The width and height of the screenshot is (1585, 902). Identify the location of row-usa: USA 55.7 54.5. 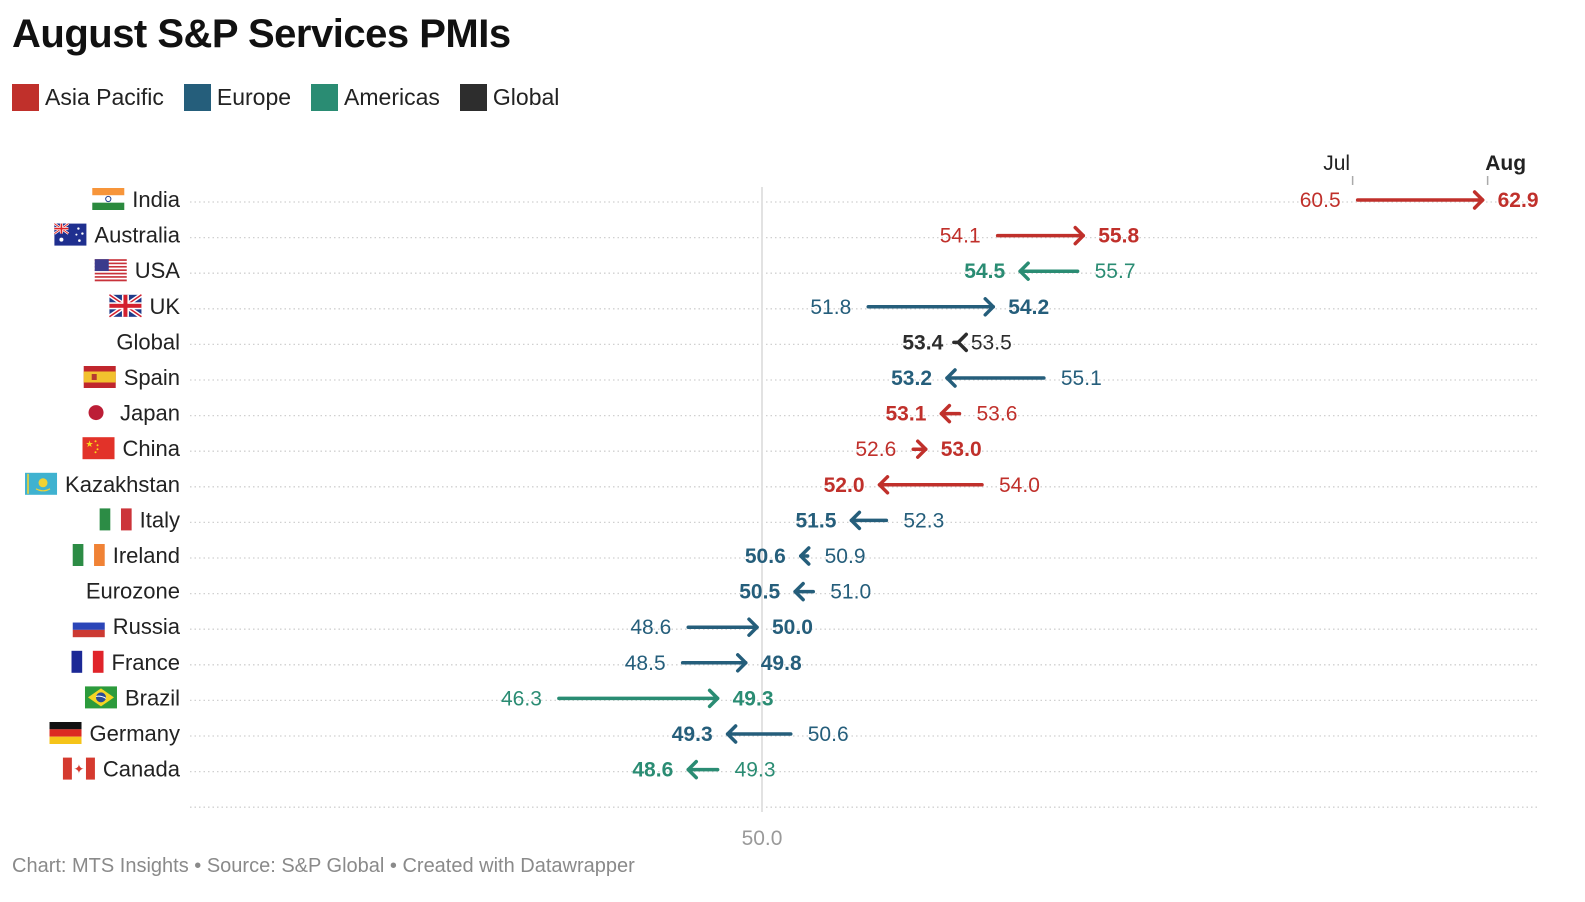
(615, 270).